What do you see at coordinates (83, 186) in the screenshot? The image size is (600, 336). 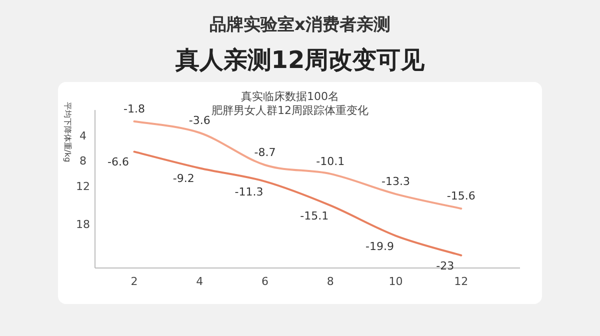 I see `y-tick-label: 12` at bounding box center [83, 186].